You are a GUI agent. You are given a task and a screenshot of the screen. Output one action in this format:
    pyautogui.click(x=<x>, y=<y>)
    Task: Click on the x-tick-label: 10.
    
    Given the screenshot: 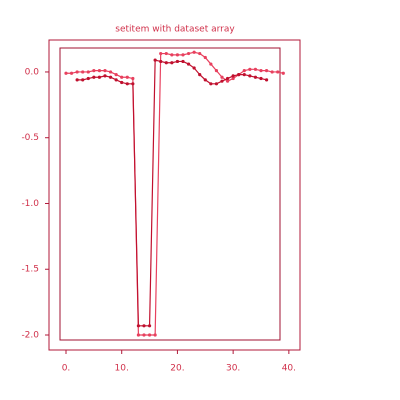 What is the action you would take?
    pyautogui.click(x=122, y=369)
    